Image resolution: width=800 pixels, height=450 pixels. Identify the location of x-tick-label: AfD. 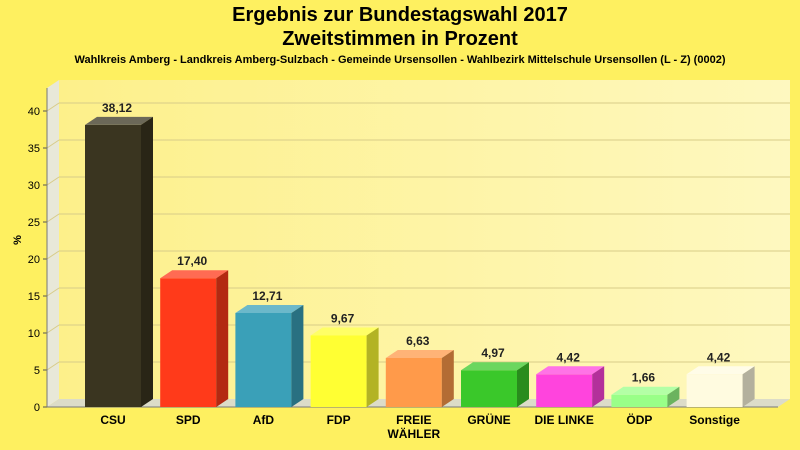
(264, 420).